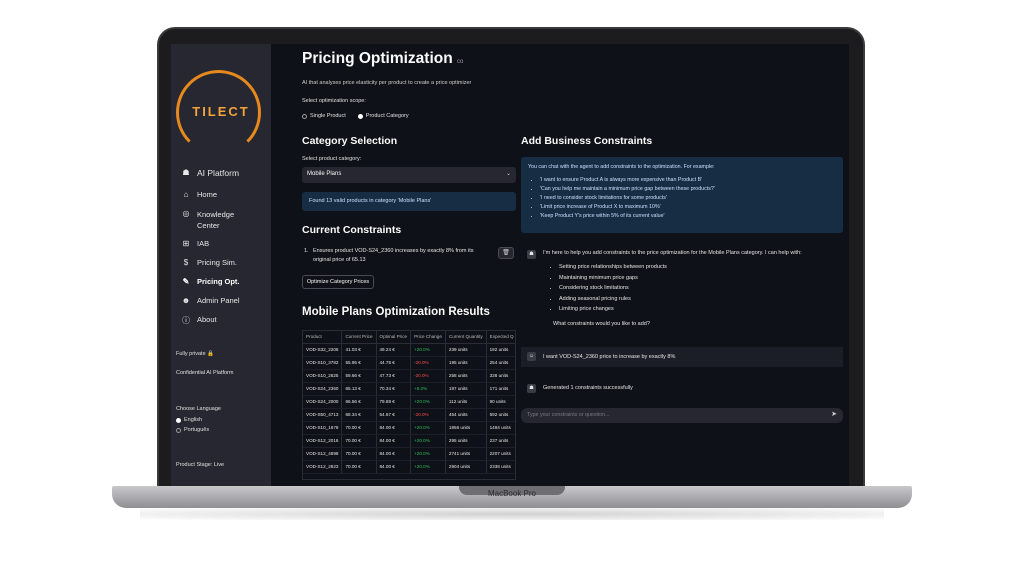  What do you see at coordinates (218, 112) in the screenshot?
I see `logo-ring` at bounding box center [218, 112].